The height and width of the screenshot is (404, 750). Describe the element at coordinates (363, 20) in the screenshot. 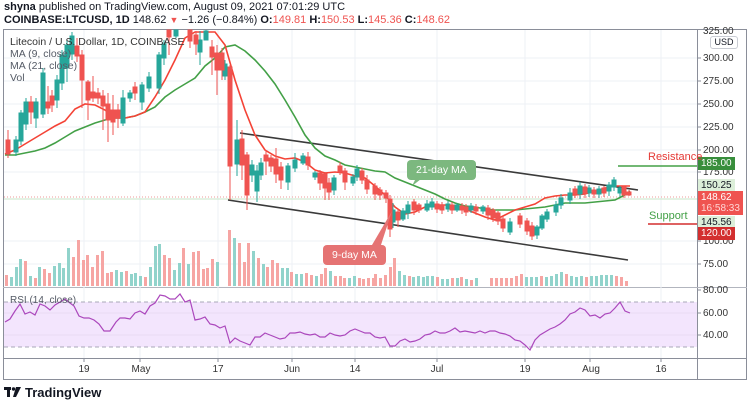

I see `low-label: L:` at that location.